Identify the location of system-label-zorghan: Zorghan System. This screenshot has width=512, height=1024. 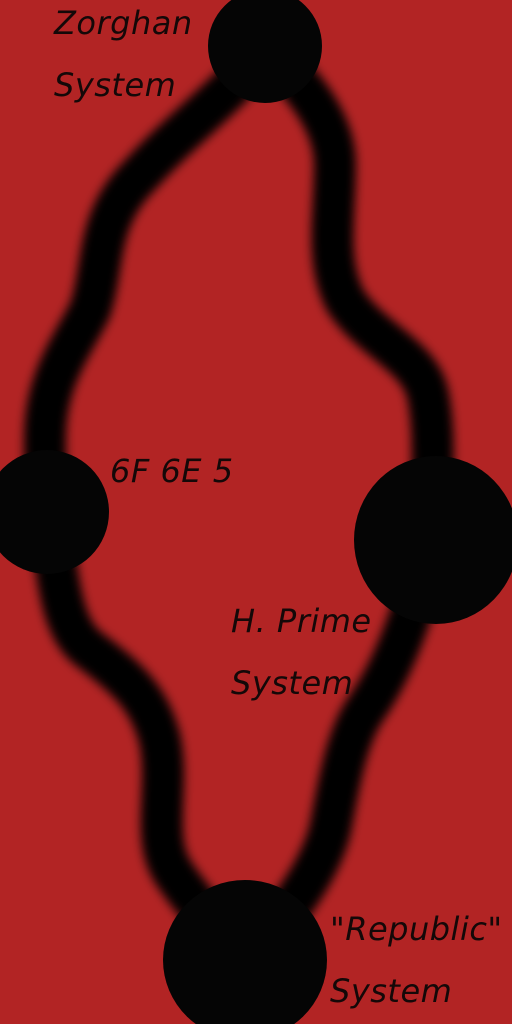
(123, 58).